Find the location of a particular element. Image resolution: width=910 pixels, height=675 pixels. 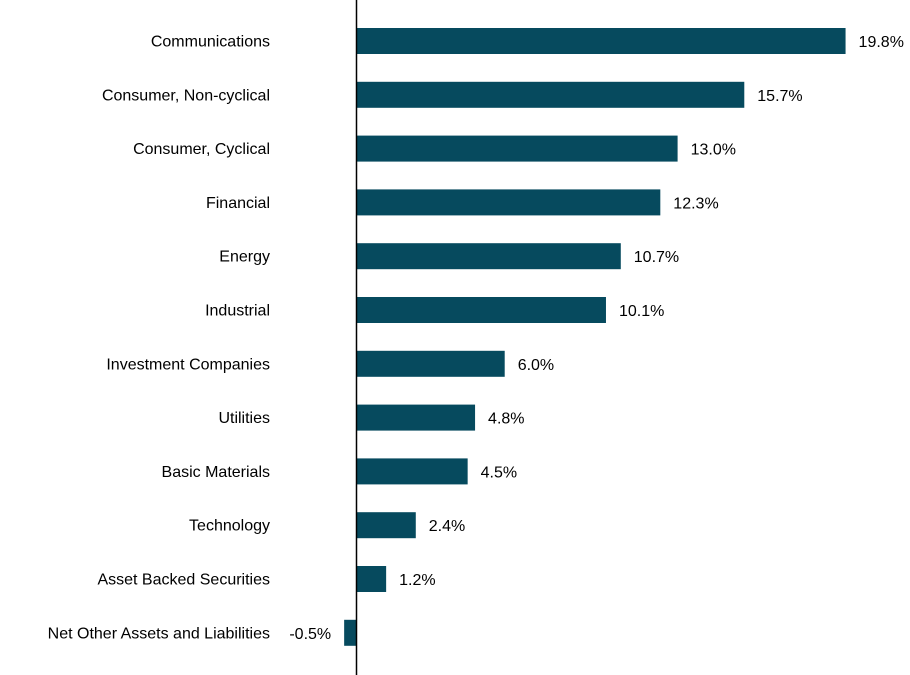

category-label: Communications is located at coordinates (210, 42).